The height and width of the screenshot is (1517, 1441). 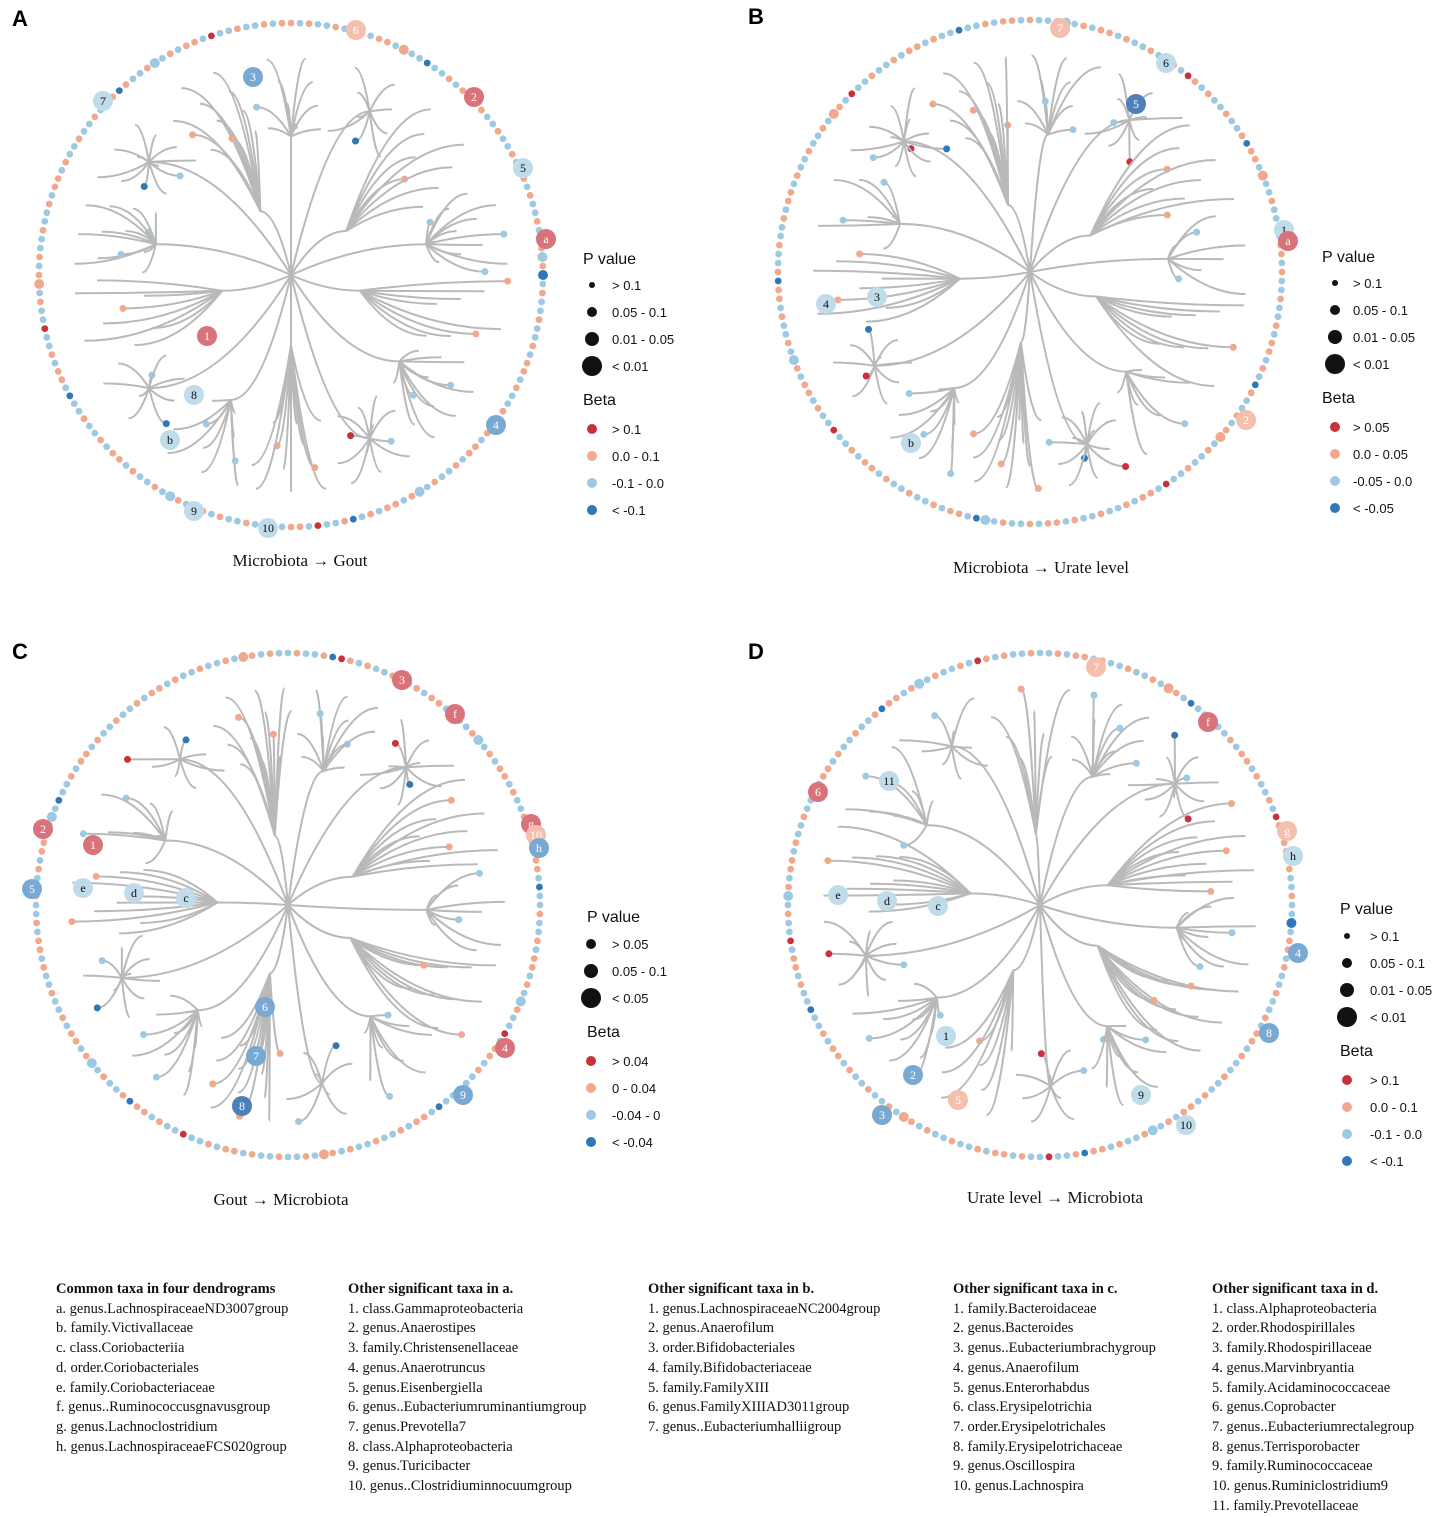 I want to click on taxon-marker-label: 2, so click(x=474, y=97).